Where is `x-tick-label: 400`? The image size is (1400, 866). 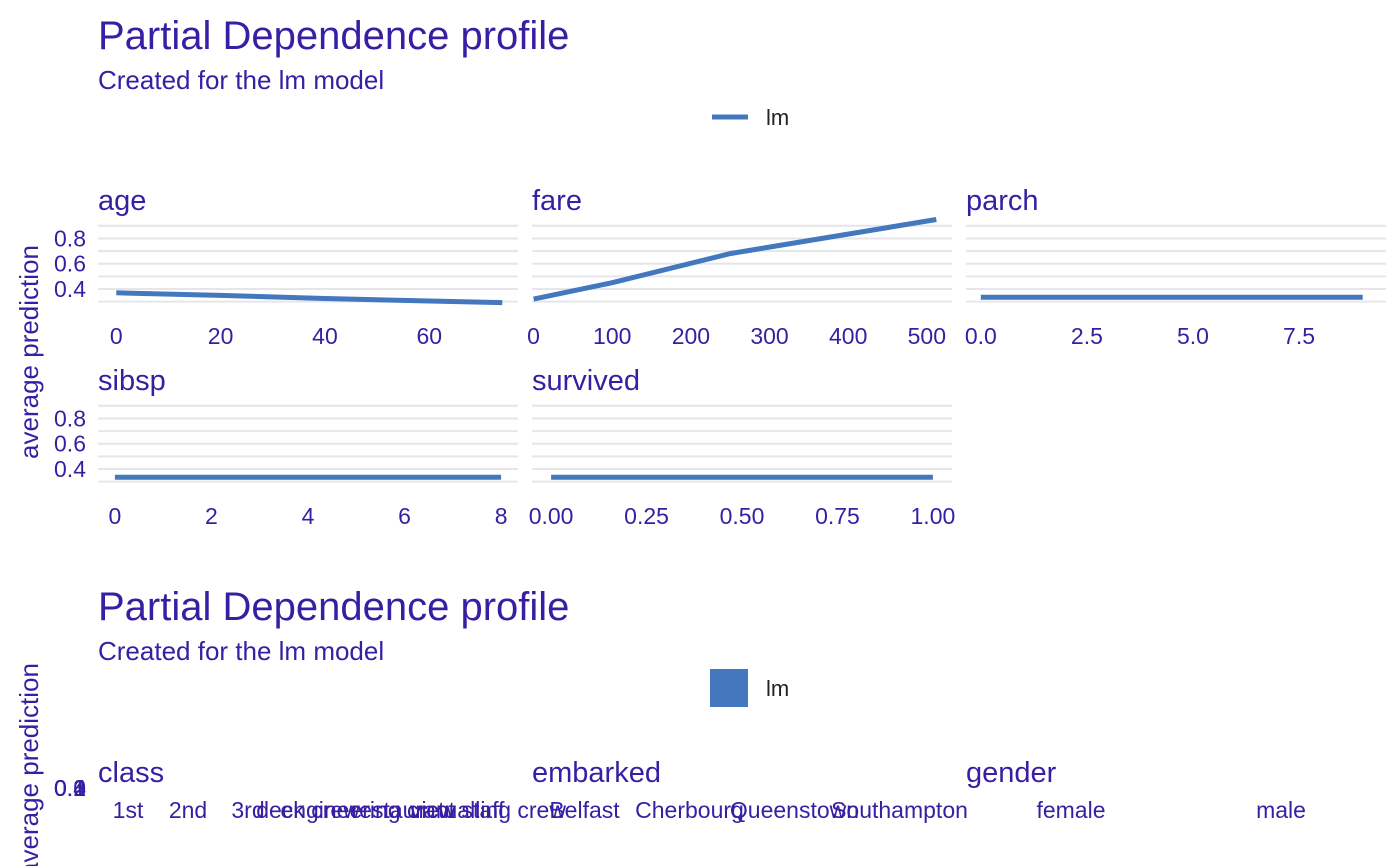 x-tick-label: 400 is located at coordinates (848, 336).